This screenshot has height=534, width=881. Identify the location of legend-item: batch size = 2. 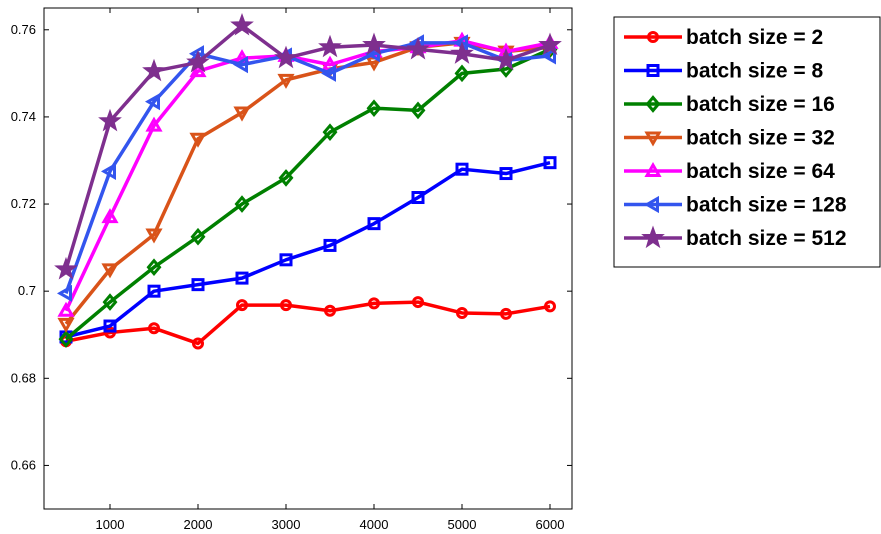
(723, 37).